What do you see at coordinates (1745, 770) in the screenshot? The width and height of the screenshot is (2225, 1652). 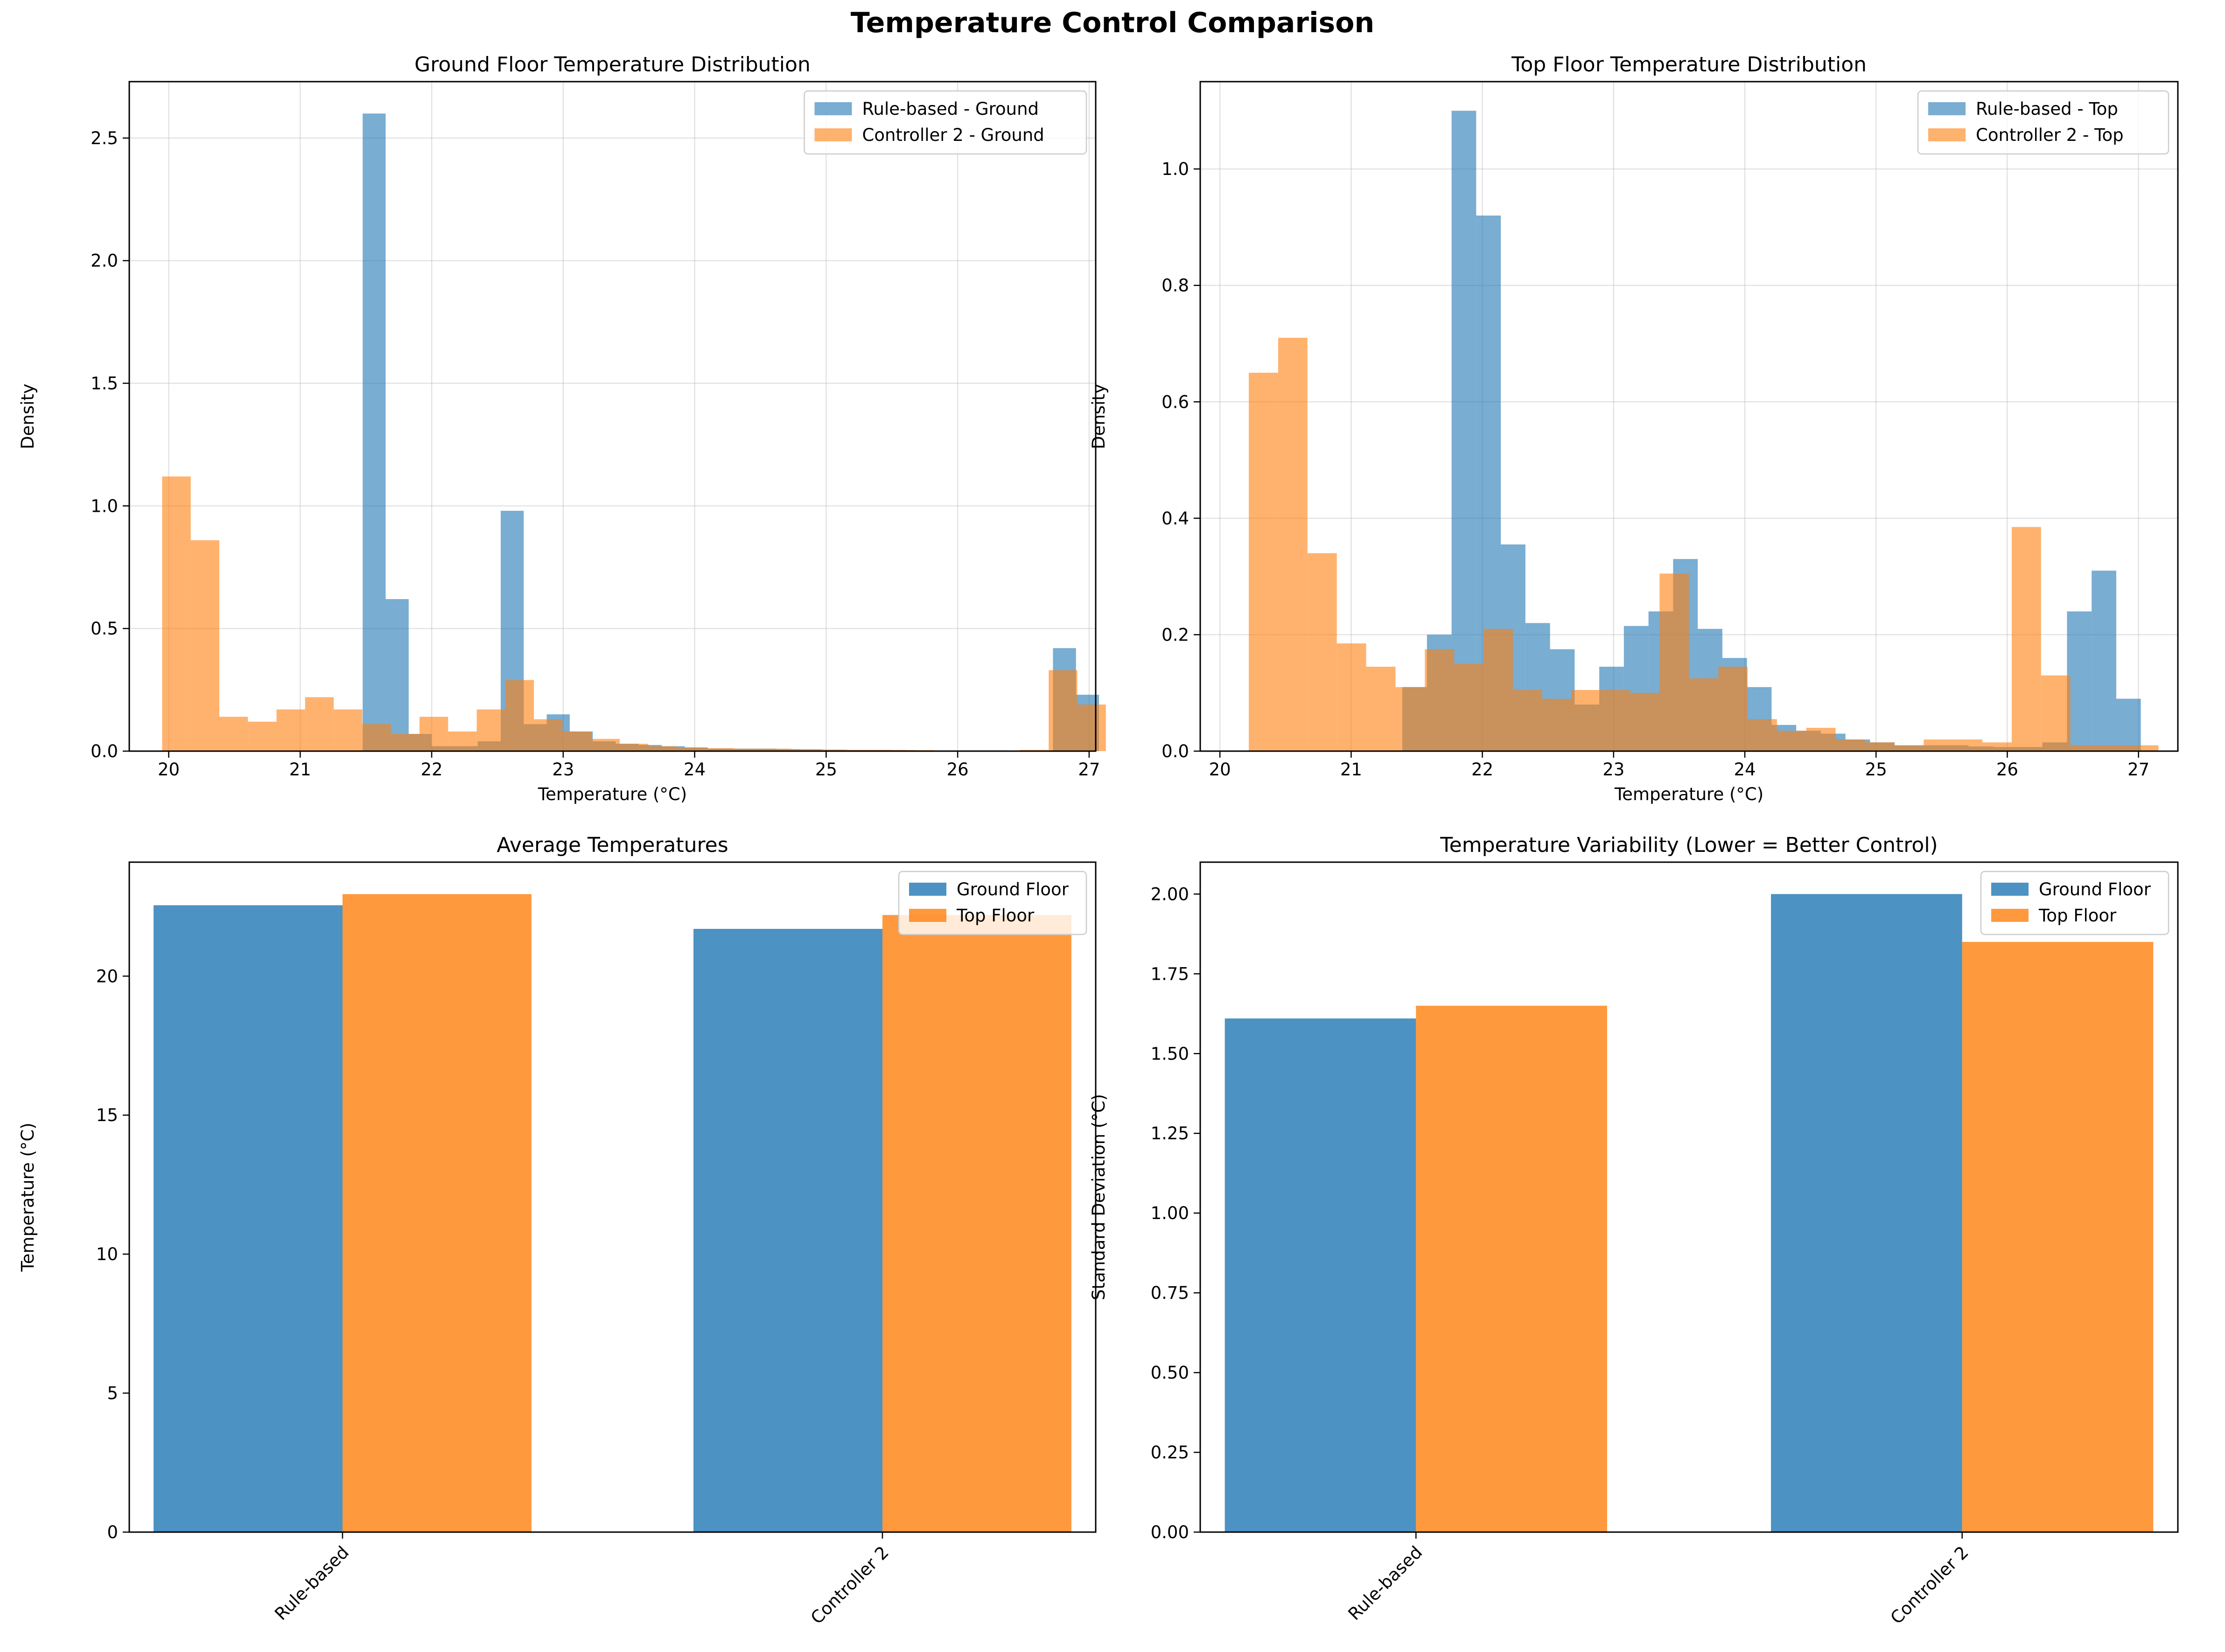 I see `x-tick-label: 24` at bounding box center [1745, 770].